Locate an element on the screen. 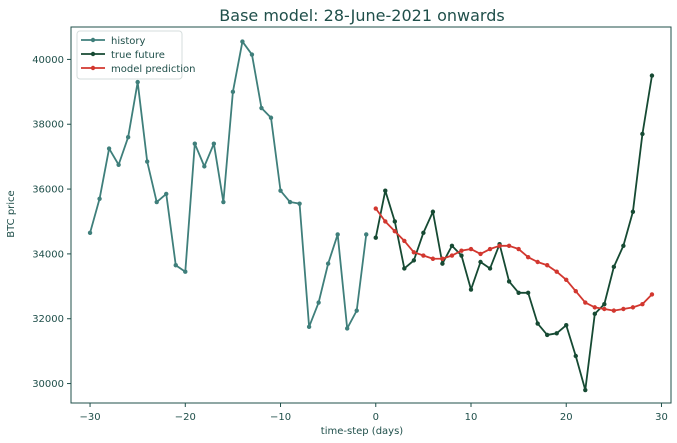 The height and width of the screenshot is (443, 677). legend-history-label: history is located at coordinates (128, 41).